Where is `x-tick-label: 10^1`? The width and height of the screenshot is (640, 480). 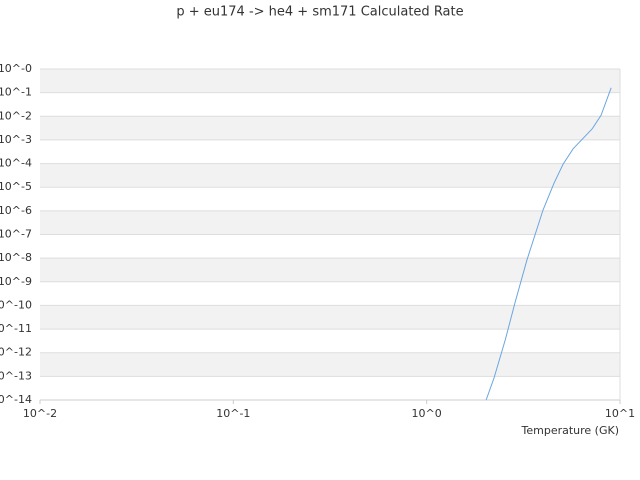
x-tick-label: 10^1 is located at coordinates (620, 413).